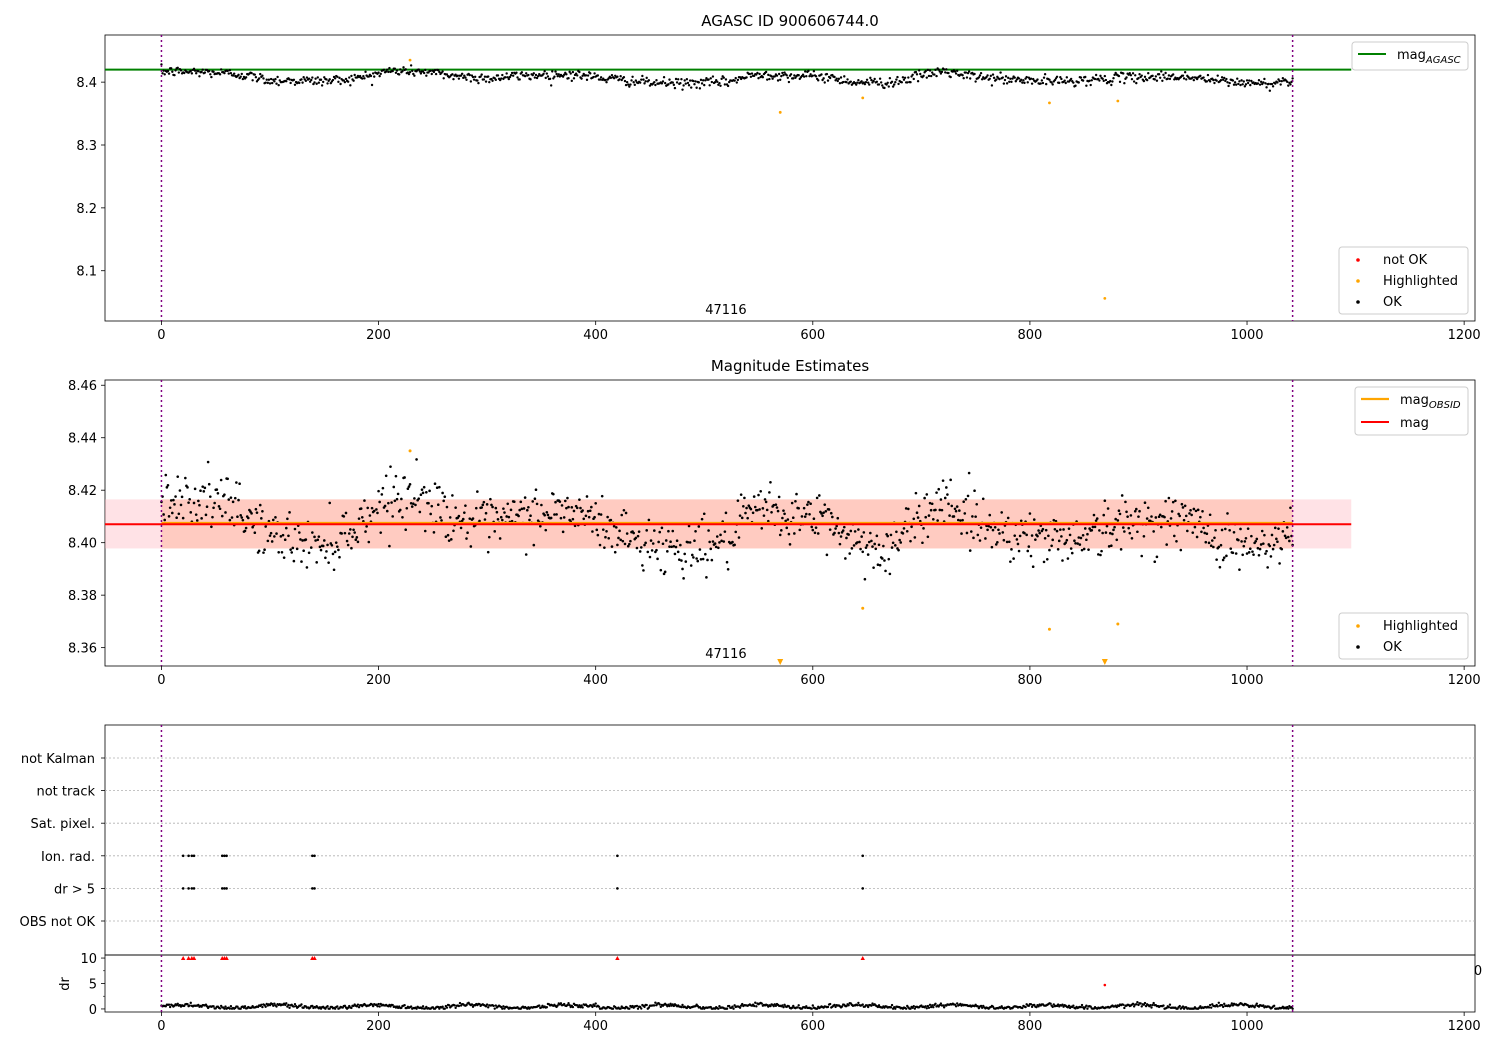 The width and height of the screenshot is (1500, 1050). I want to click on flag-point, so click(192, 856).